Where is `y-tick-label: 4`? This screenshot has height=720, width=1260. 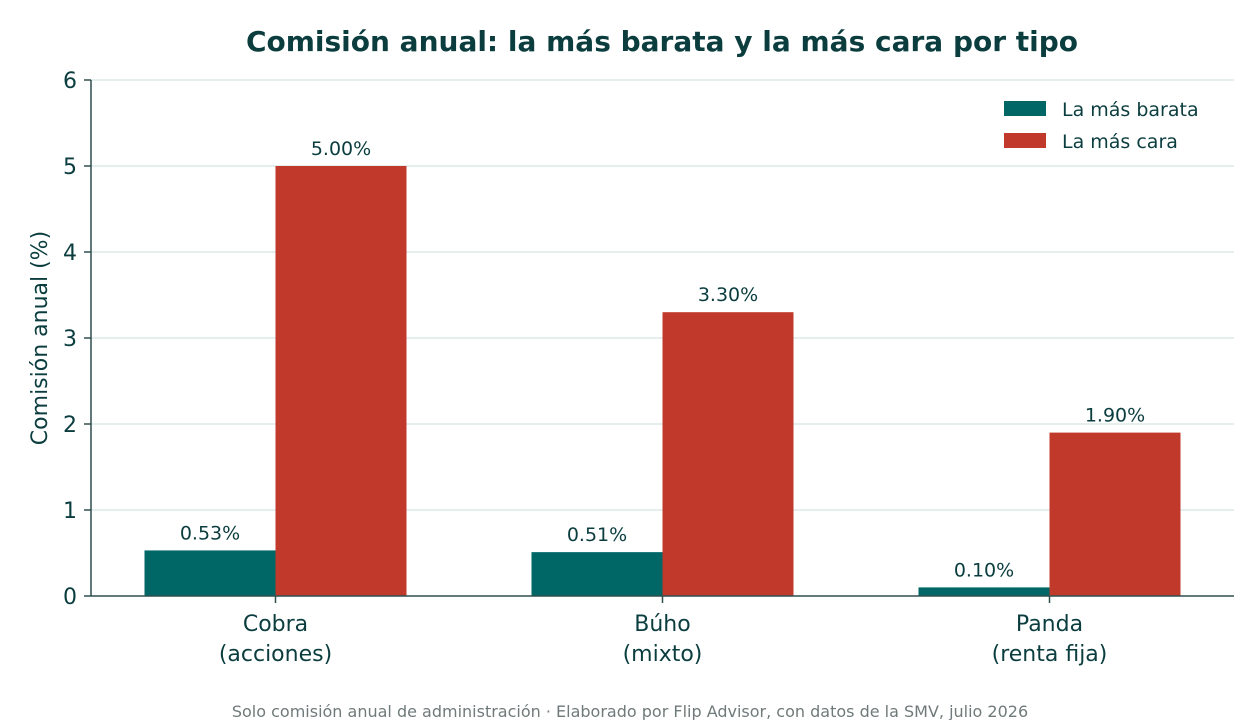 y-tick-label: 4 is located at coordinates (70, 253).